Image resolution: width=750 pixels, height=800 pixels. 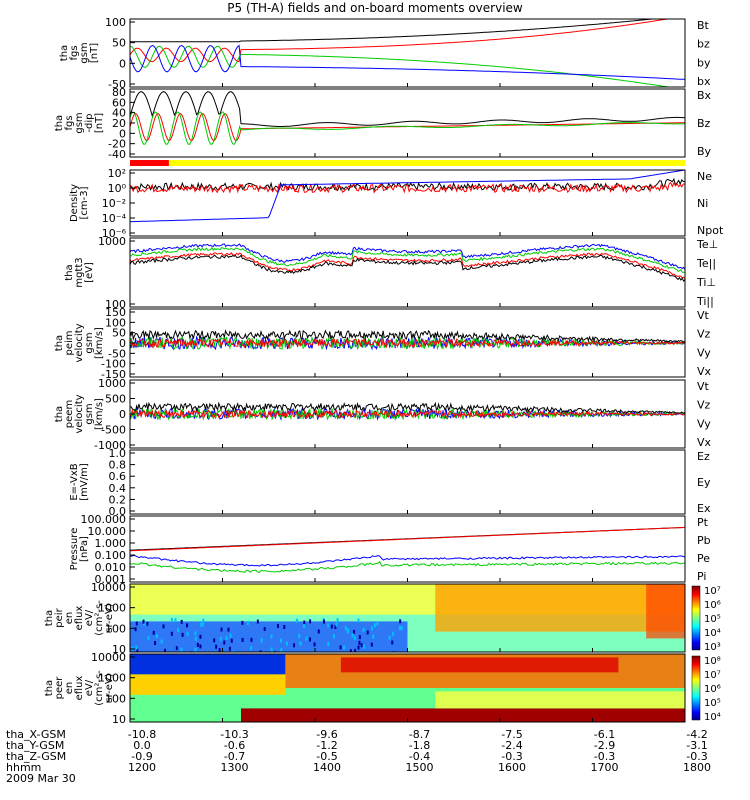 I want to click on y-tick-label: 0.4, so click(x=118, y=488).